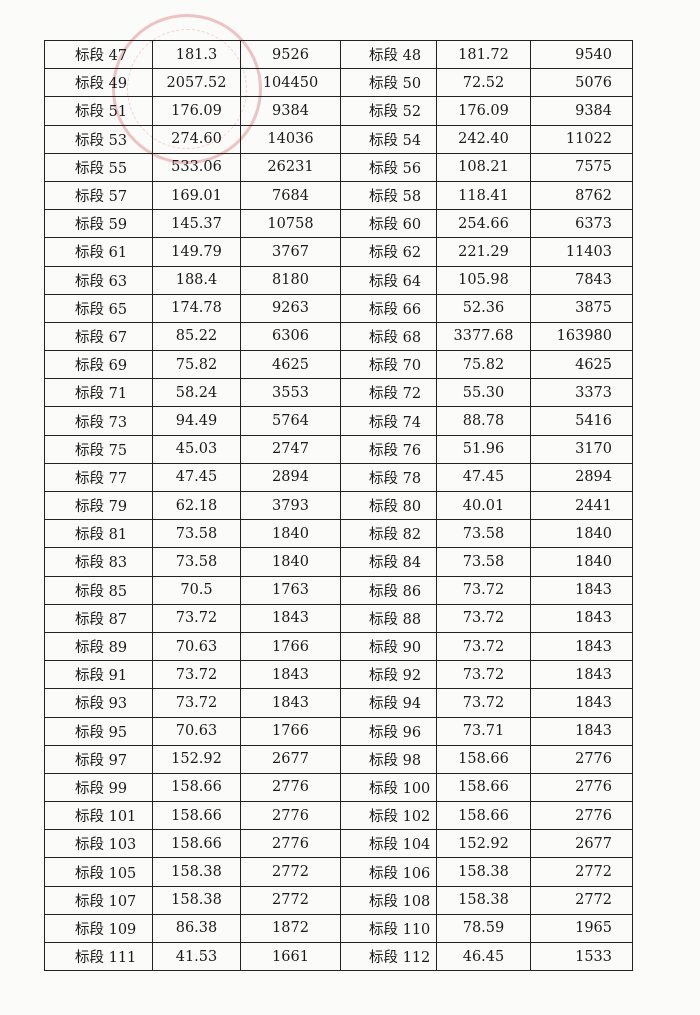 The image size is (700, 1015). Describe the element at coordinates (581, 139) in the screenshot. I see `amount-cell: 11022` at that location.